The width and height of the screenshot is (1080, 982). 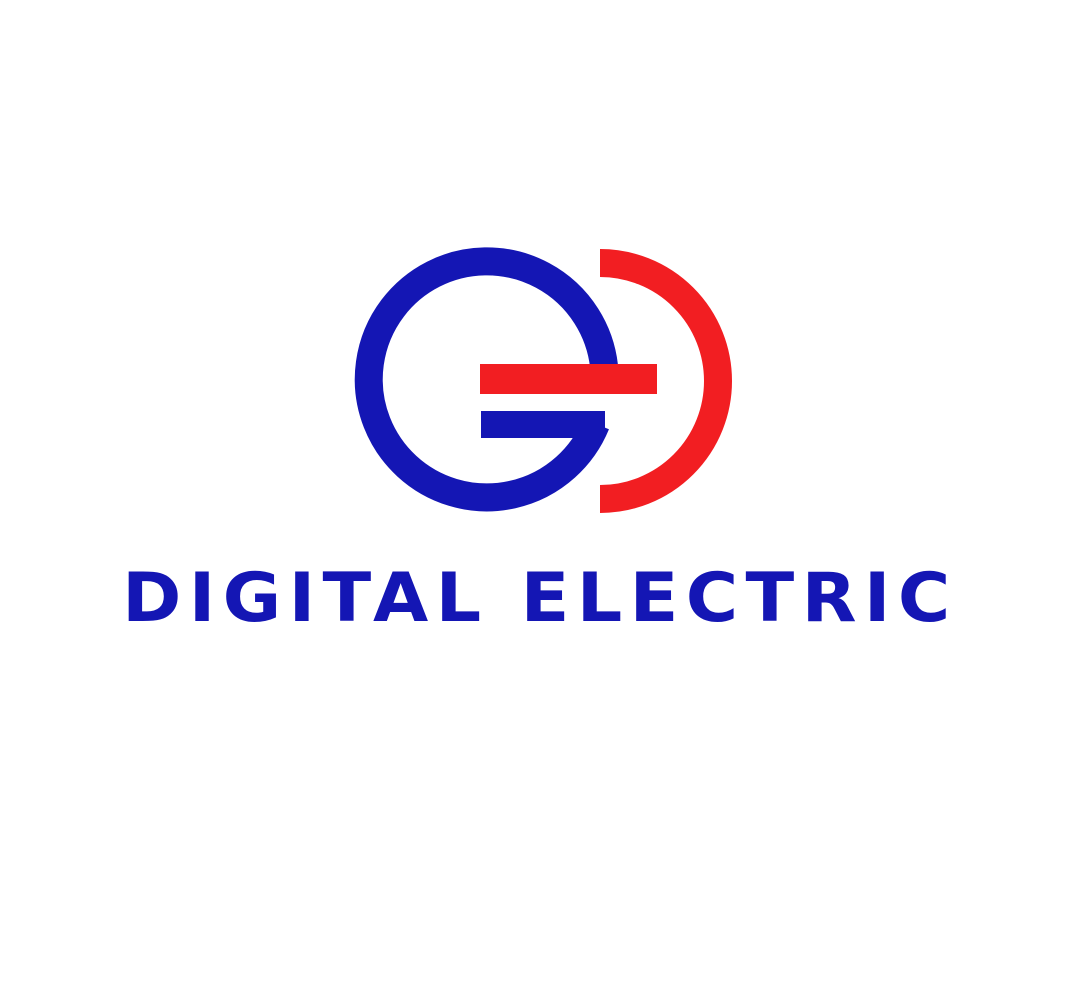 I want to click on red-d-arc, so click(x=665, y=381).